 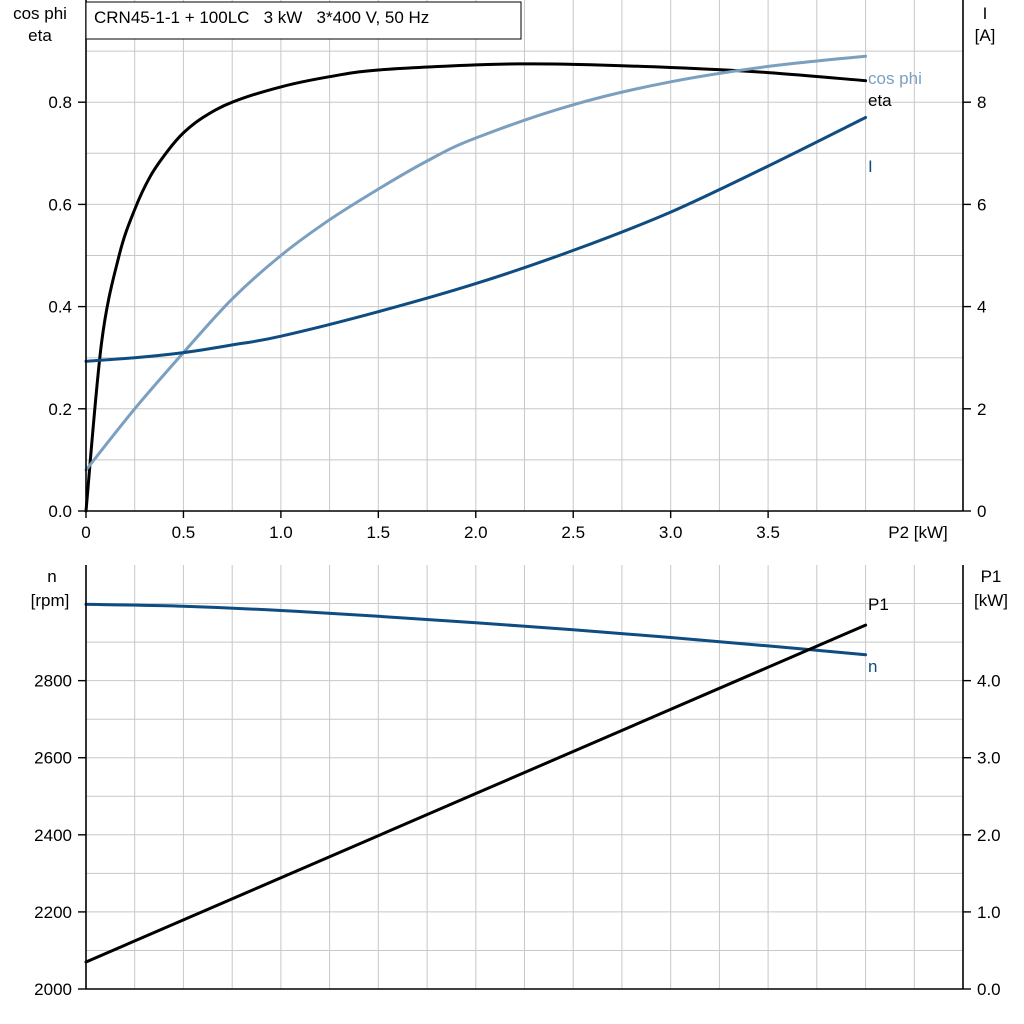 What do you see at coordinates (989, 681) in the screenshot?
I see `bottom-right-tick-label: 4.0` at bounding box center [989, 681].